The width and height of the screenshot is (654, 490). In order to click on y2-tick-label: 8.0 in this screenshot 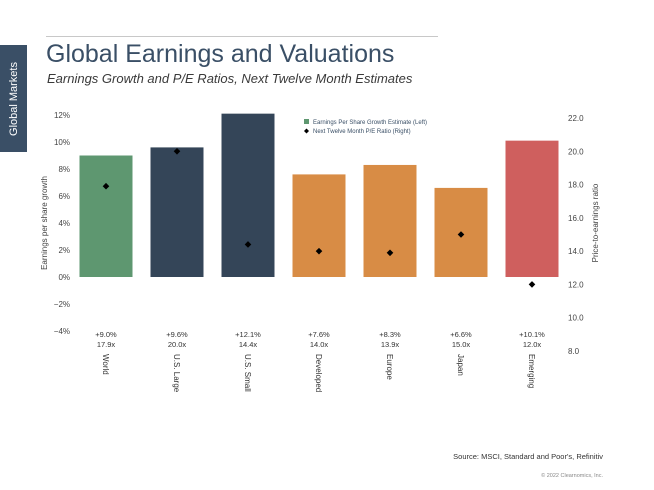, I will do `click(574, 351)`.